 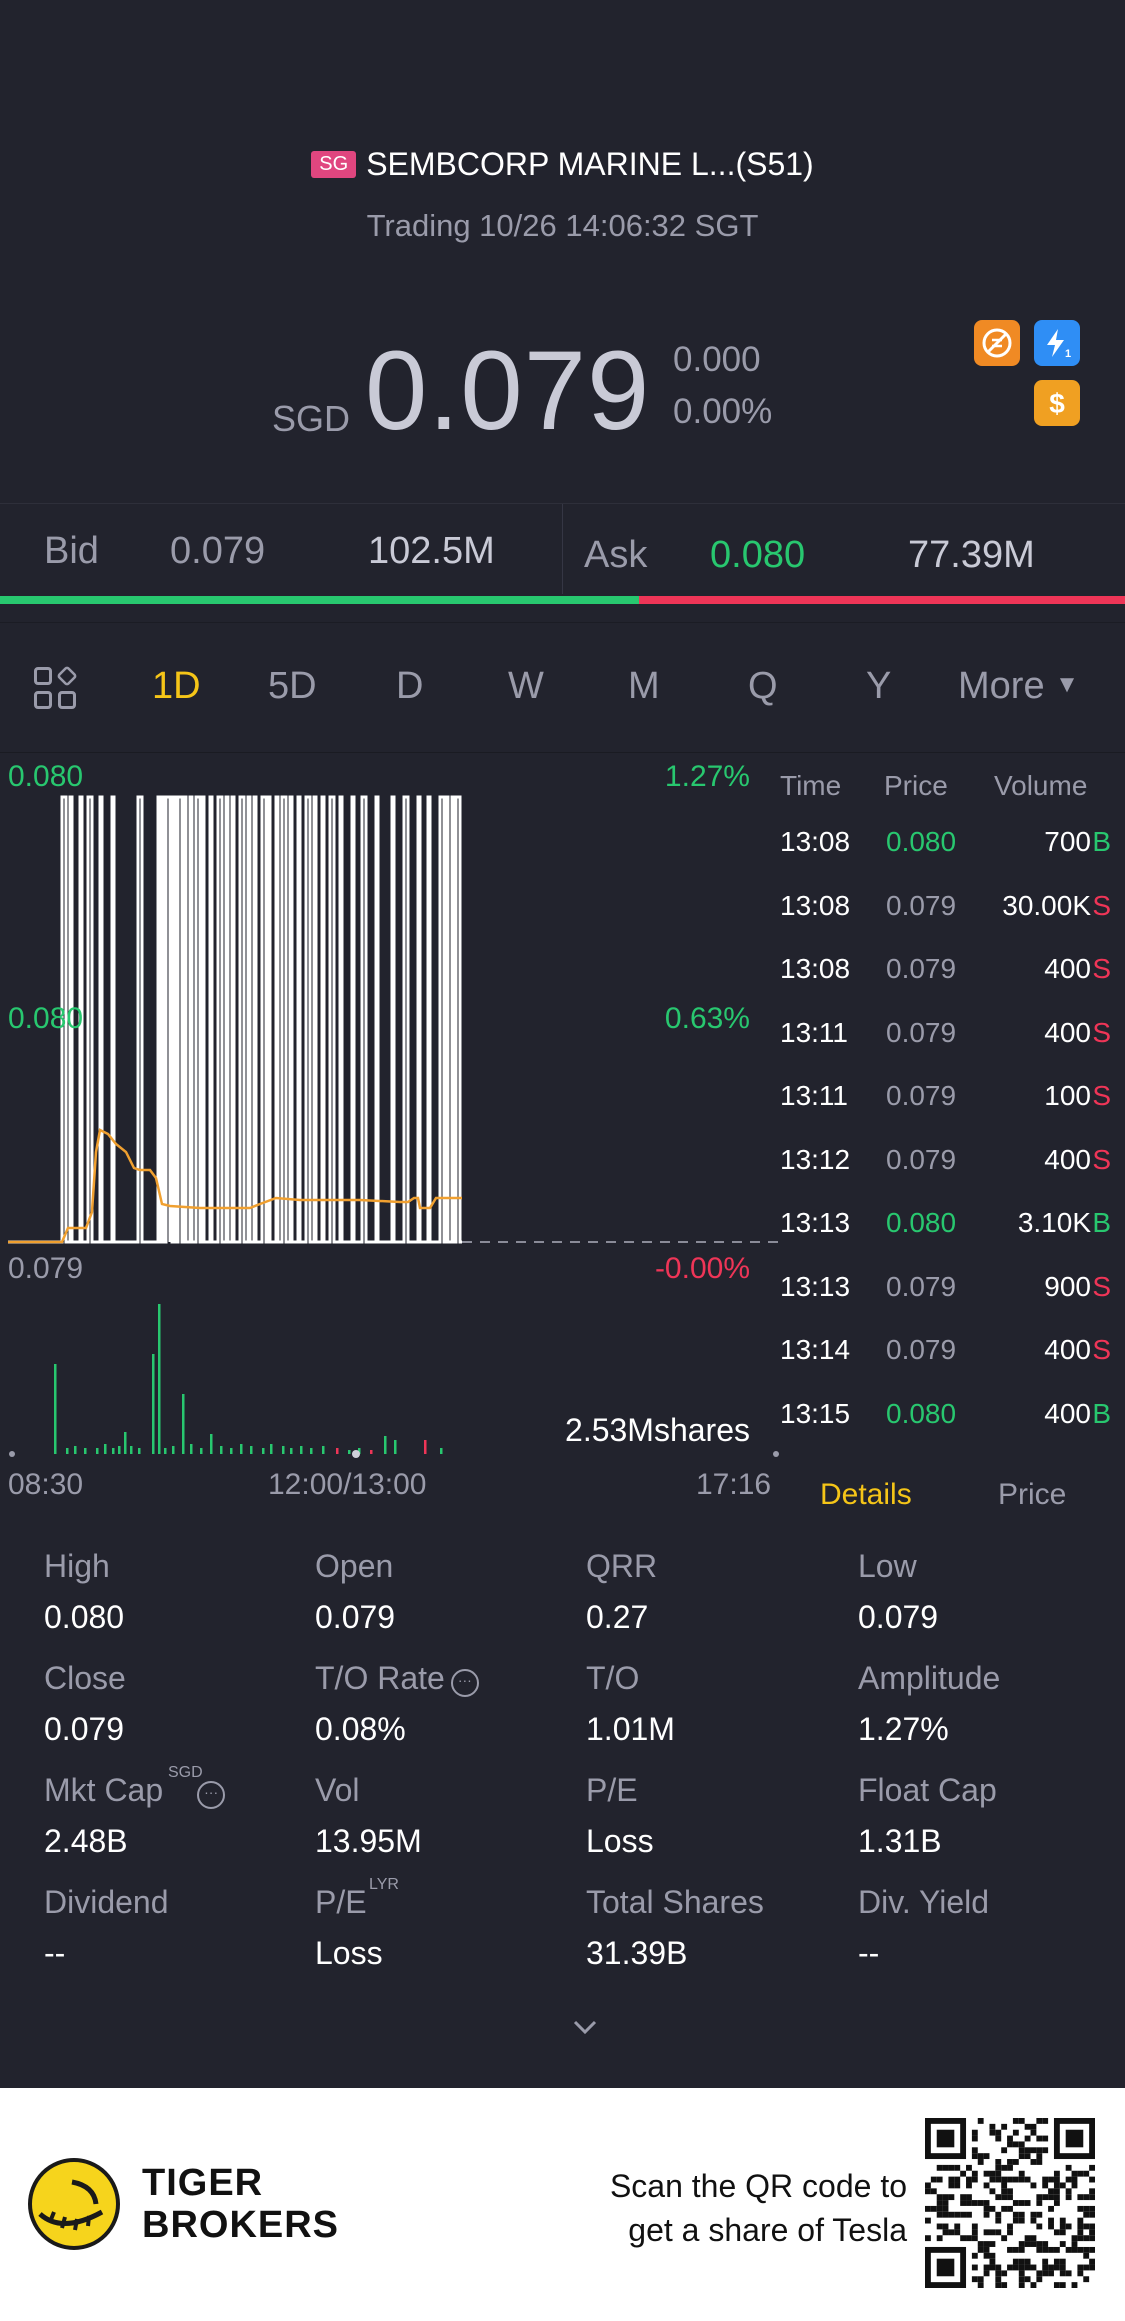 What do you see at coordinates (811, 785) in the screenshot?
I see `trades-header-time: Time` at bounding box center [811, 785].